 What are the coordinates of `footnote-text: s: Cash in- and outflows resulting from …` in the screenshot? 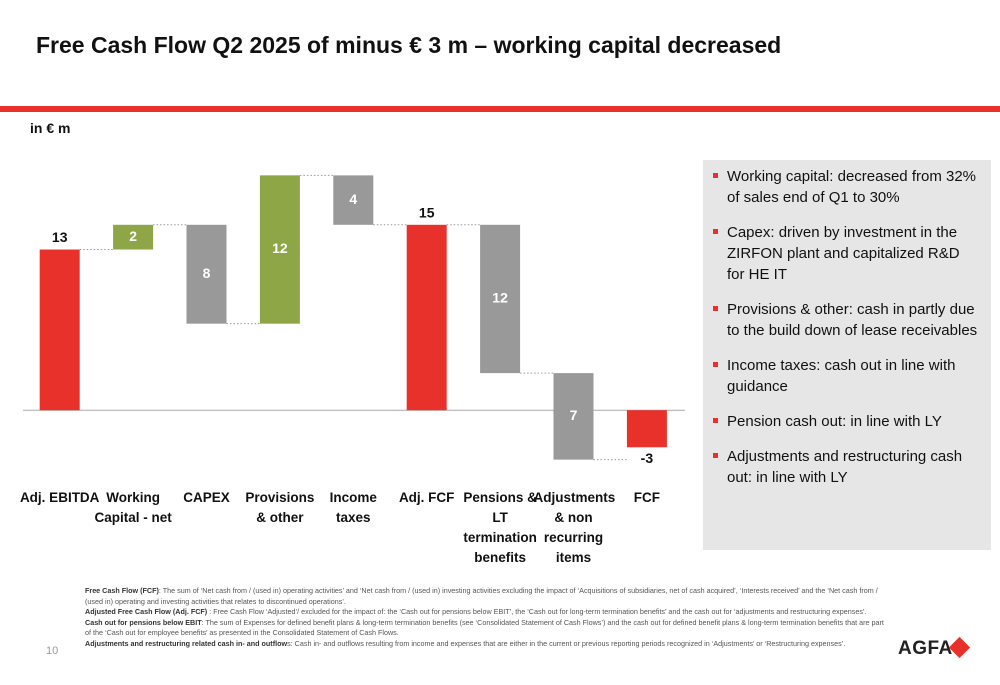 It's located at (566, 643).